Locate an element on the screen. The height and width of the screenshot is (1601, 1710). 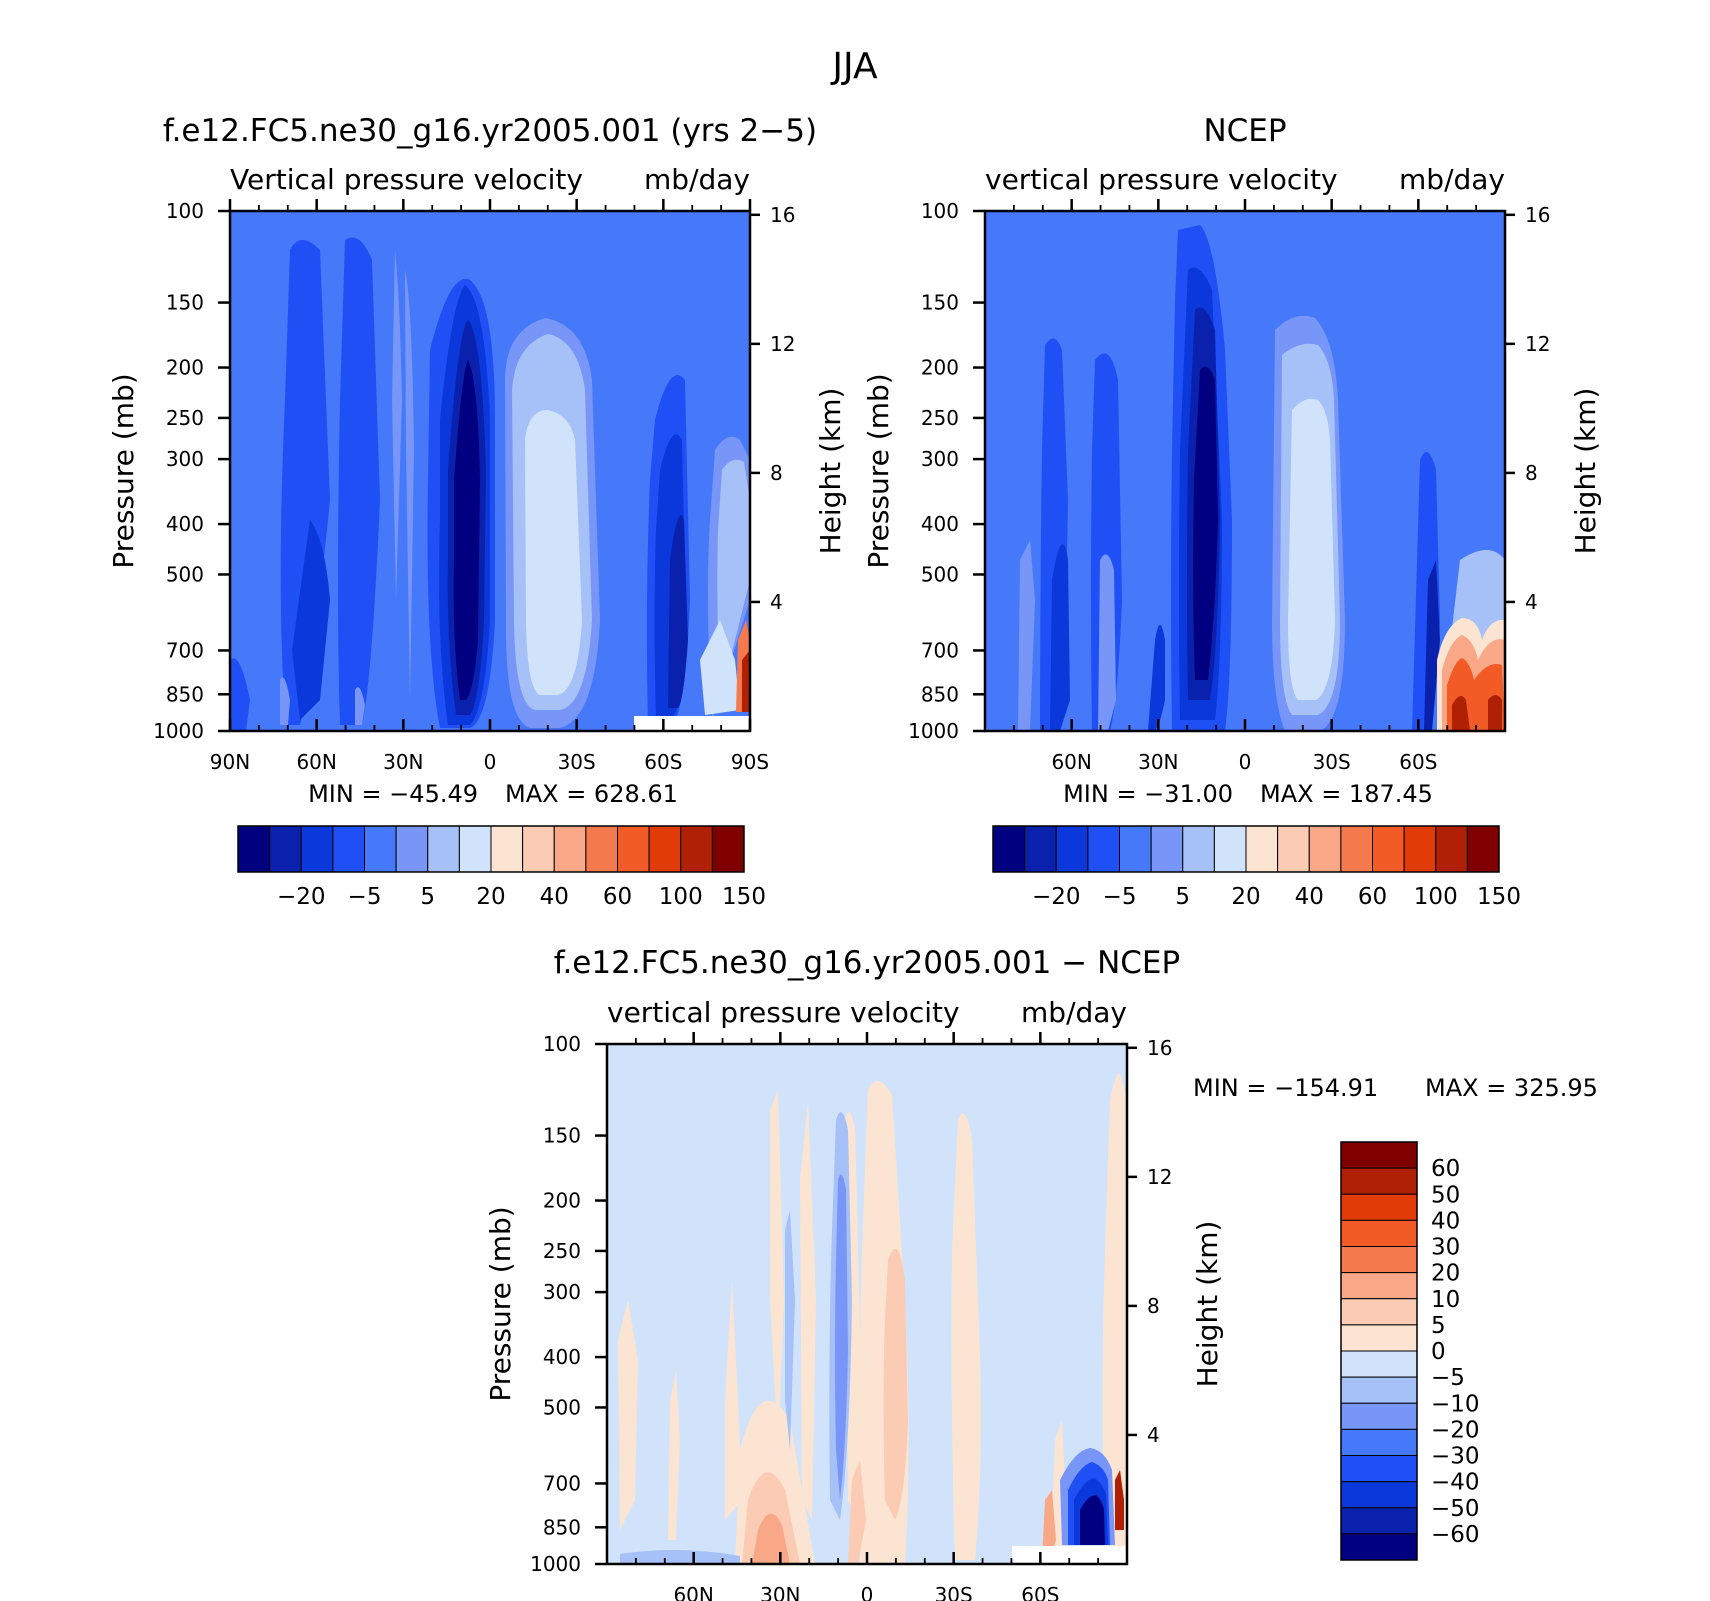
panel-ncep-field is located at coordinates (1245, 471).